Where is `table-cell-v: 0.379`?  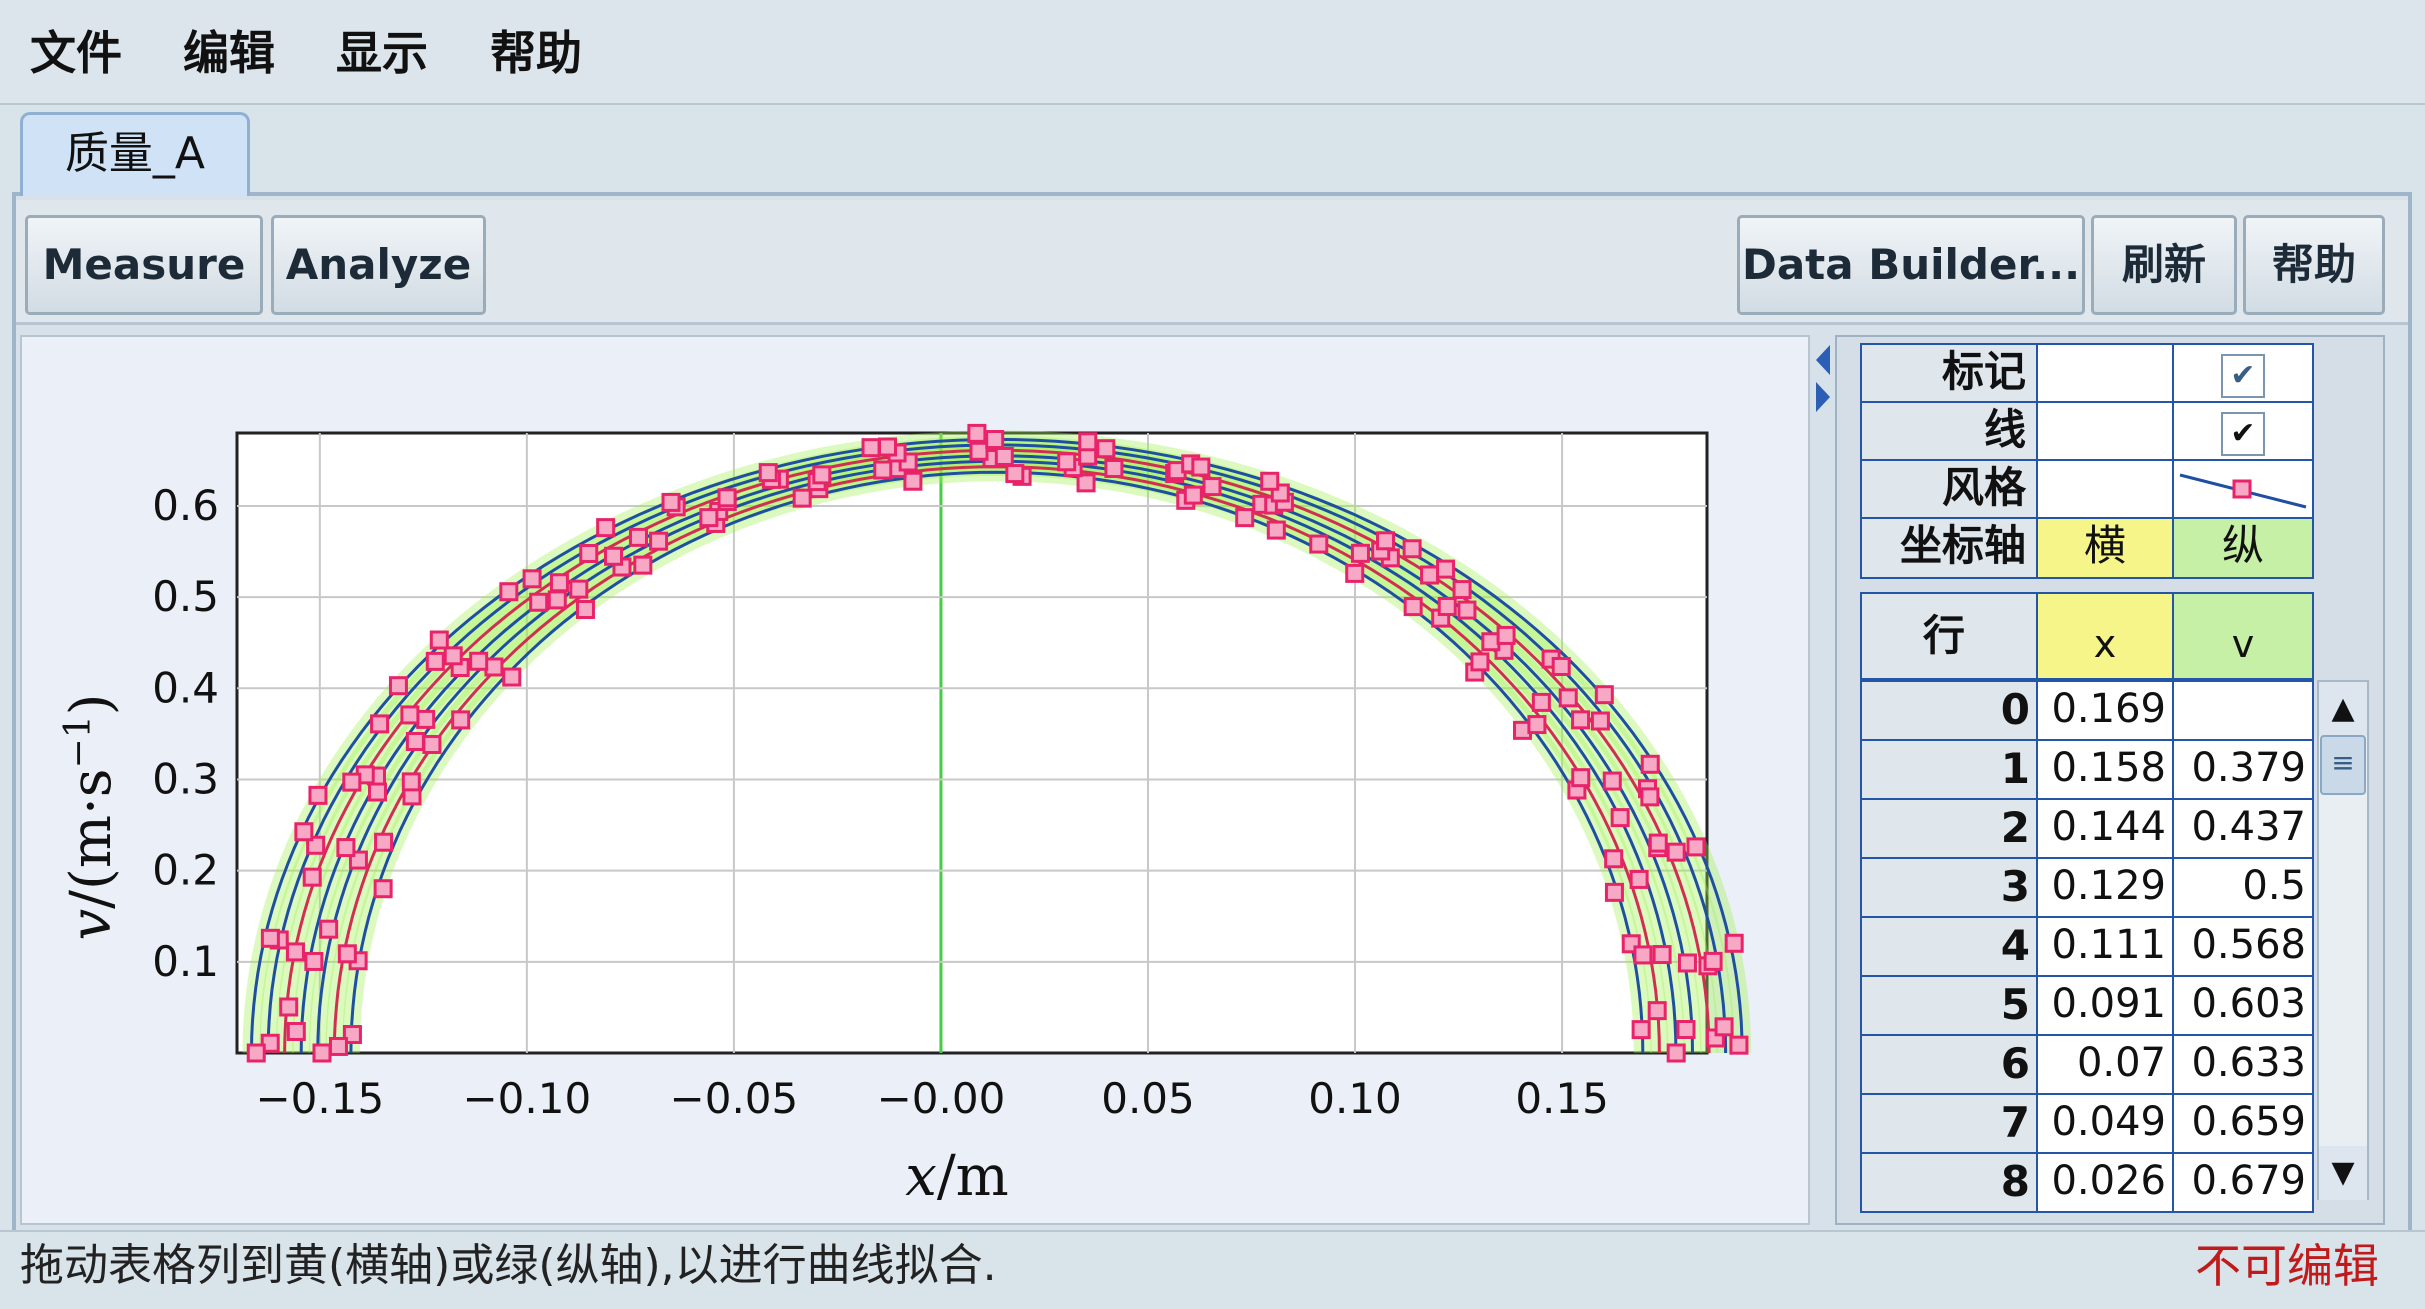
table-cell-v: 0.379 is located at coordinates (2243, 769).